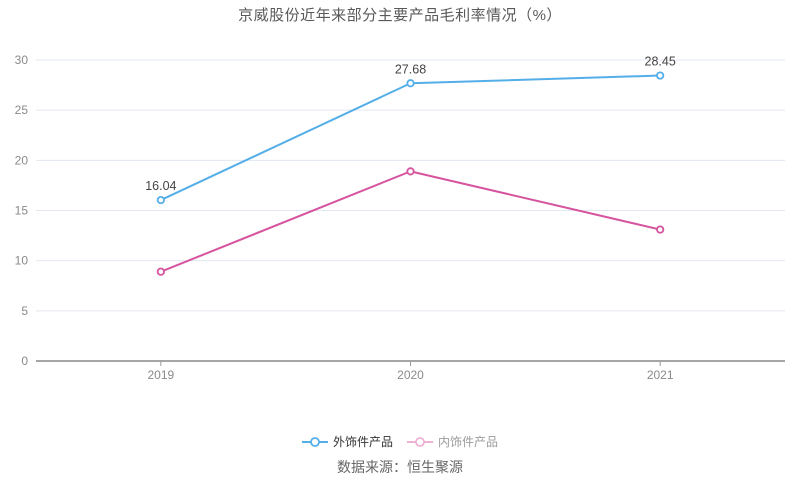  What do you see at coordinates (160, 375) in the screenshot?
I see `x-axis-label: 2019` at bounding box center [160, 375].